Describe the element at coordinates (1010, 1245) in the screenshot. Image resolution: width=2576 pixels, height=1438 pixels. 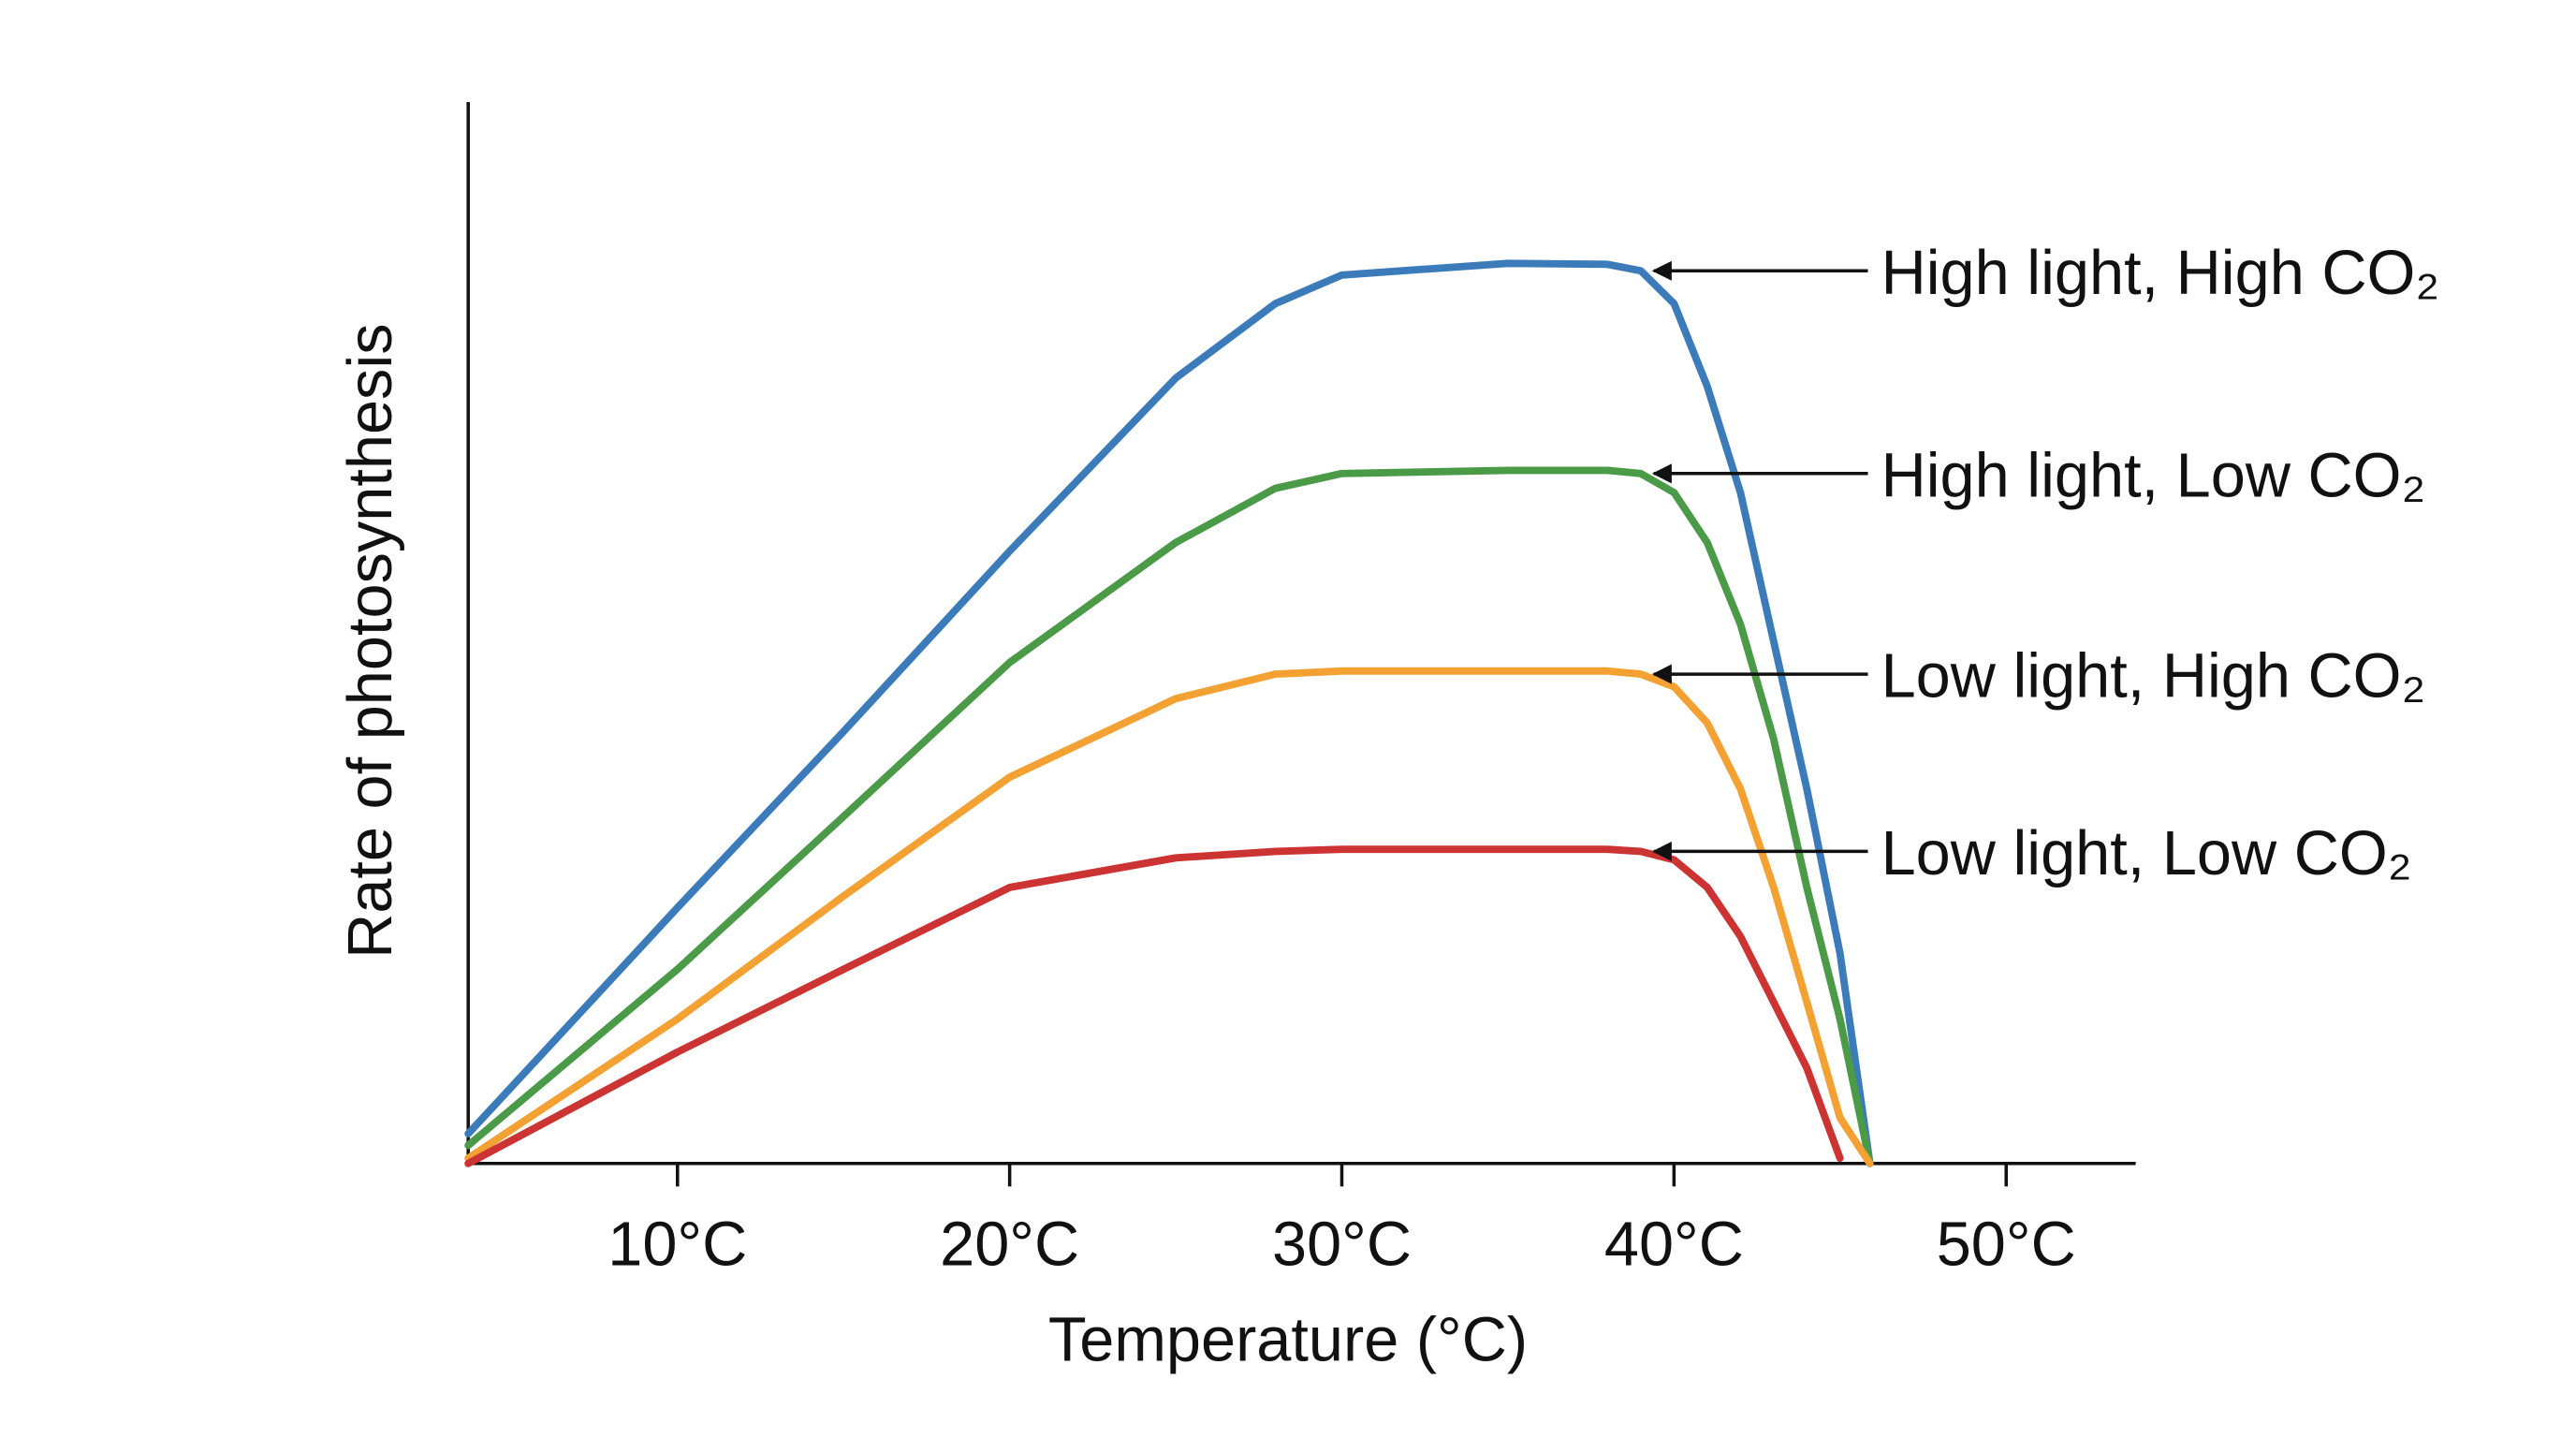
I see `x-tick-label: 20°C` at that location.